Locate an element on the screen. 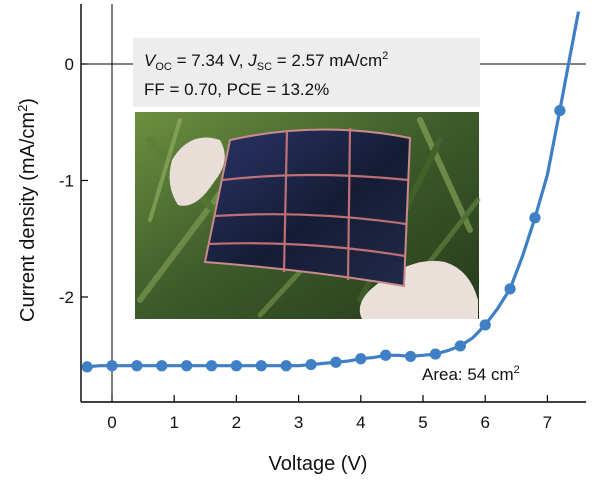 Image resolution: width=592 pixels, height=482 pixels. y-tick-label: -1 is located at coordinates (66, 181).